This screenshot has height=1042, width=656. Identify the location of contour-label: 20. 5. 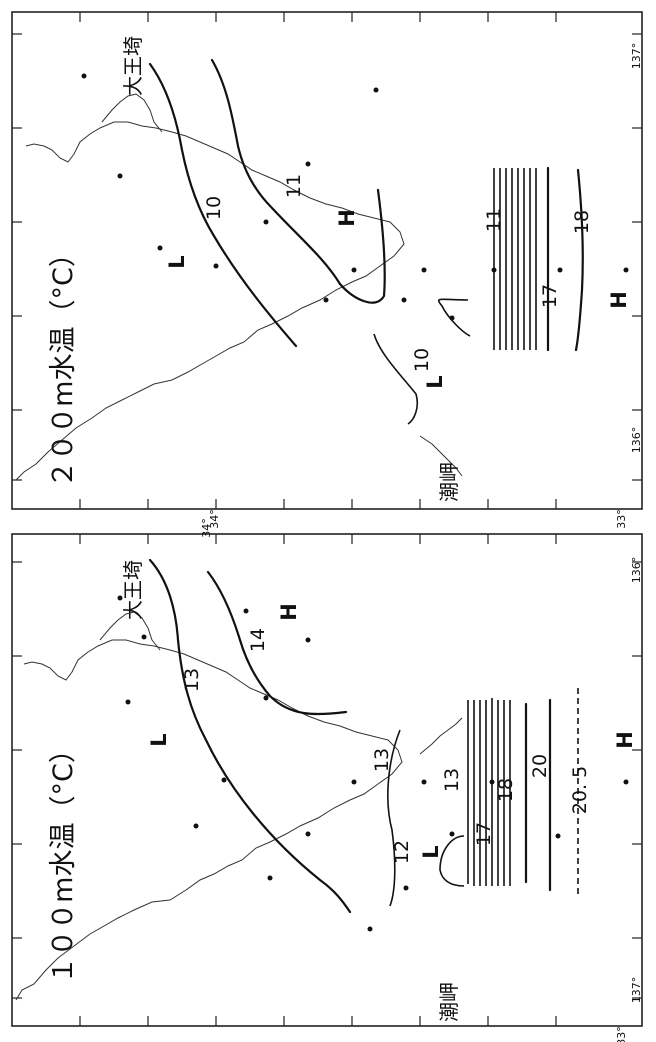
(580, 790).